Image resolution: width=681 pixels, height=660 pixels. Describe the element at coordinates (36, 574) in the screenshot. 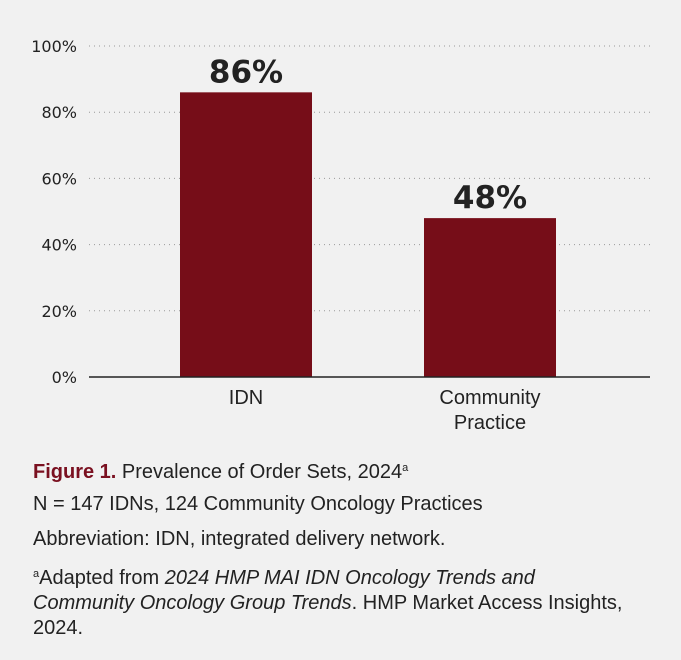

I see `footnote-mark: a` at that location.